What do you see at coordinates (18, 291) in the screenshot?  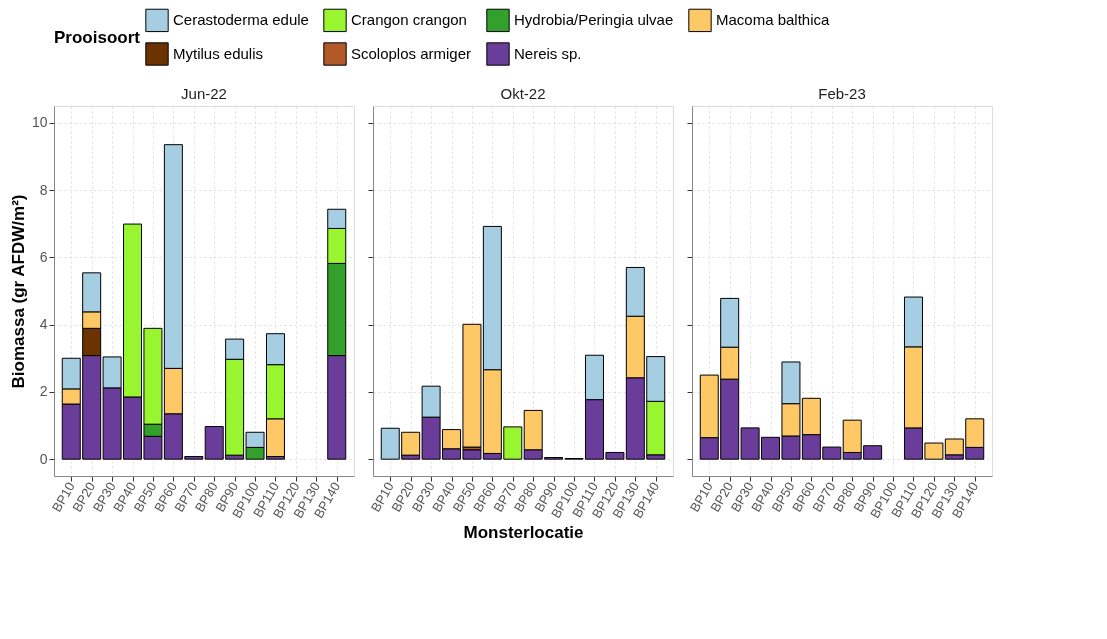 I see `y-axis-title: Biomassa (gr AFDW/m²)` at bounding box center [18, 291].